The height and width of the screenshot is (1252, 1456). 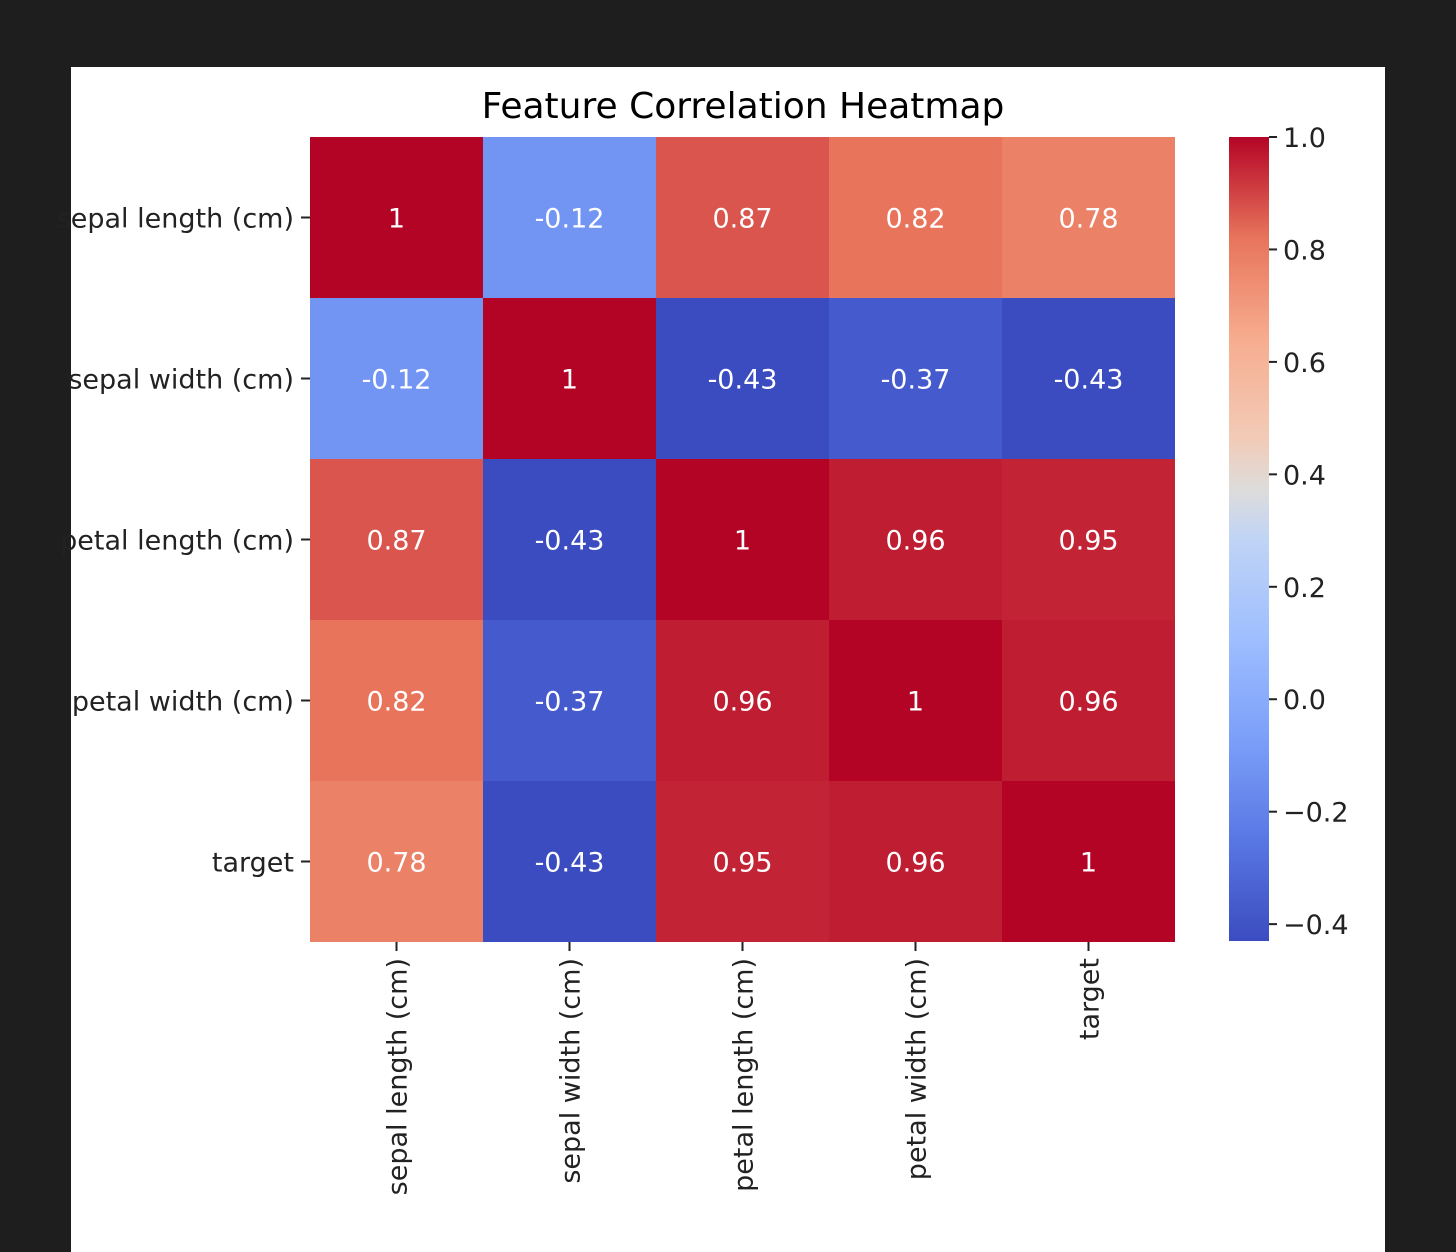 What do you see at coordinates (1304, 588) in the screenshot?
I see `colorbar-tick-label: 0.2` at bounding box center [1304, 588].